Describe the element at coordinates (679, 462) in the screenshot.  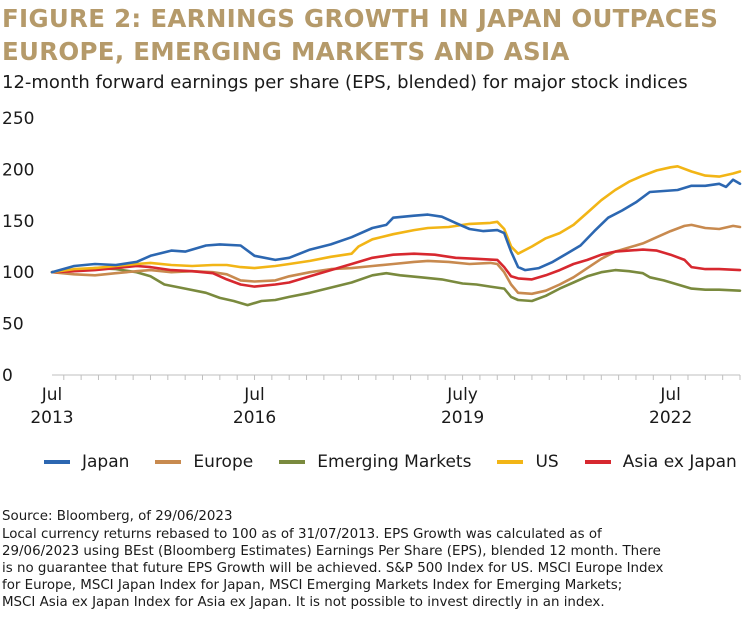
I see `legend-label: Asia ex Japan` at that location.